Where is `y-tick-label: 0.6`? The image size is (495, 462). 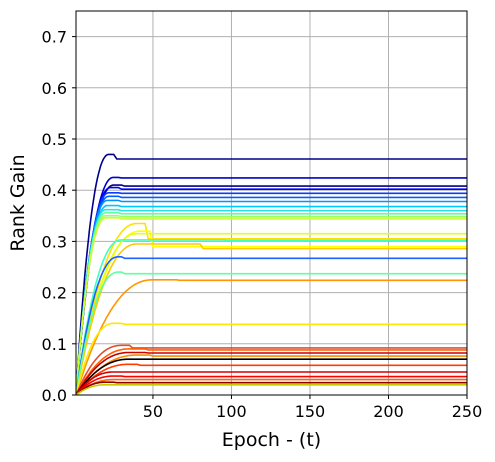 y-tick-label: 0.6 is located at coordinates (54, 88).